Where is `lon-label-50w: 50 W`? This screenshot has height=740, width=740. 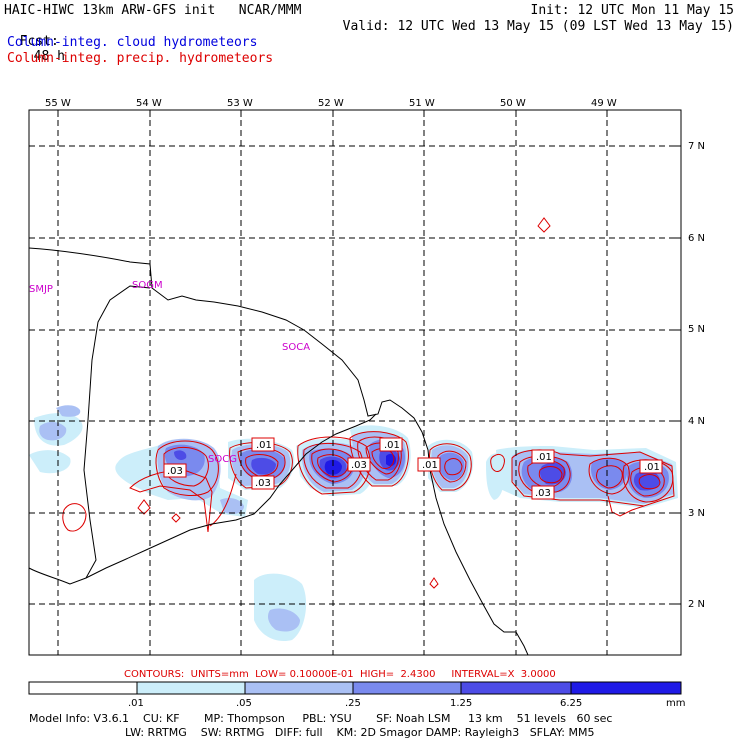 lon-label-50w: 50 W is located at coordinates (513, 103).